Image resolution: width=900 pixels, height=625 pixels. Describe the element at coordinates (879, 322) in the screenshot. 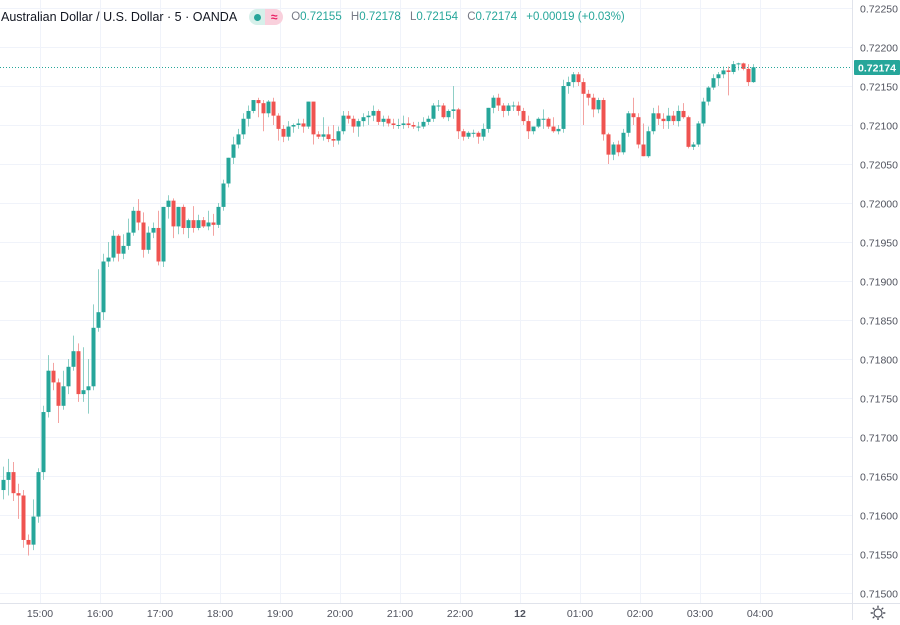

I see `price-label: 0.71850` at that location.